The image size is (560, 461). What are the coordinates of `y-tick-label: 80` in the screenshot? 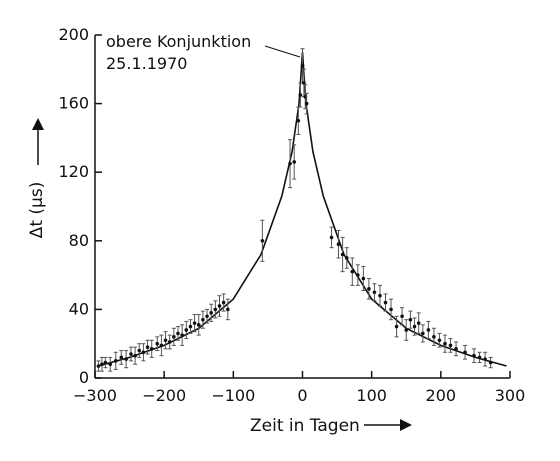 It's located at (79, 240).